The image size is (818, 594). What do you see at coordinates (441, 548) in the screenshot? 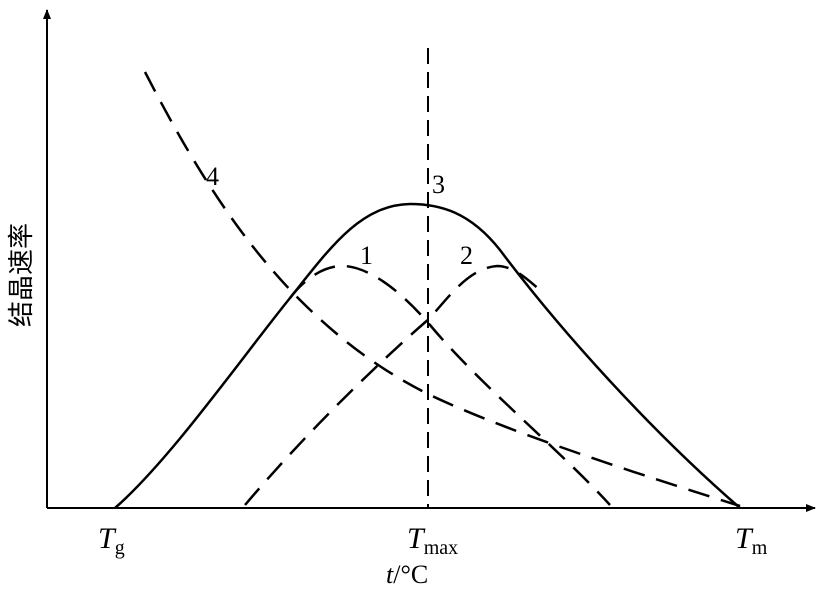
I see `x-tick-tmax-sub: max` at bounding box center [441, 548].